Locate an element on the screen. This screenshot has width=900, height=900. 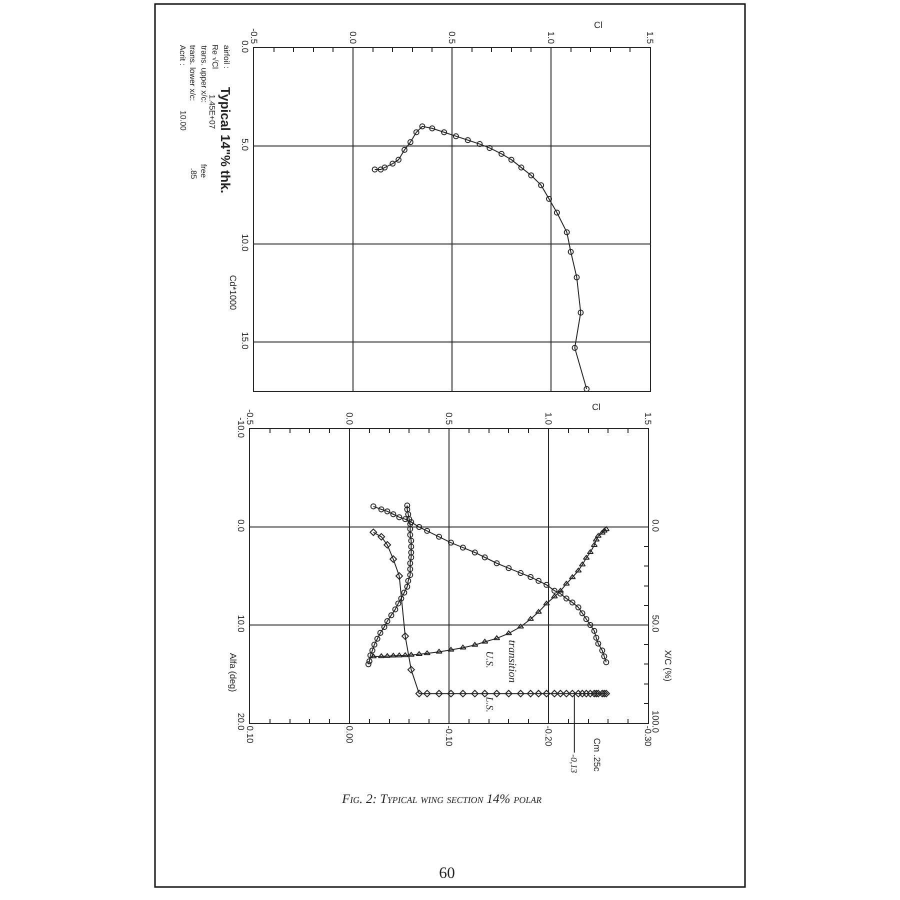
text: 60 is located at coordinates (447, 873).